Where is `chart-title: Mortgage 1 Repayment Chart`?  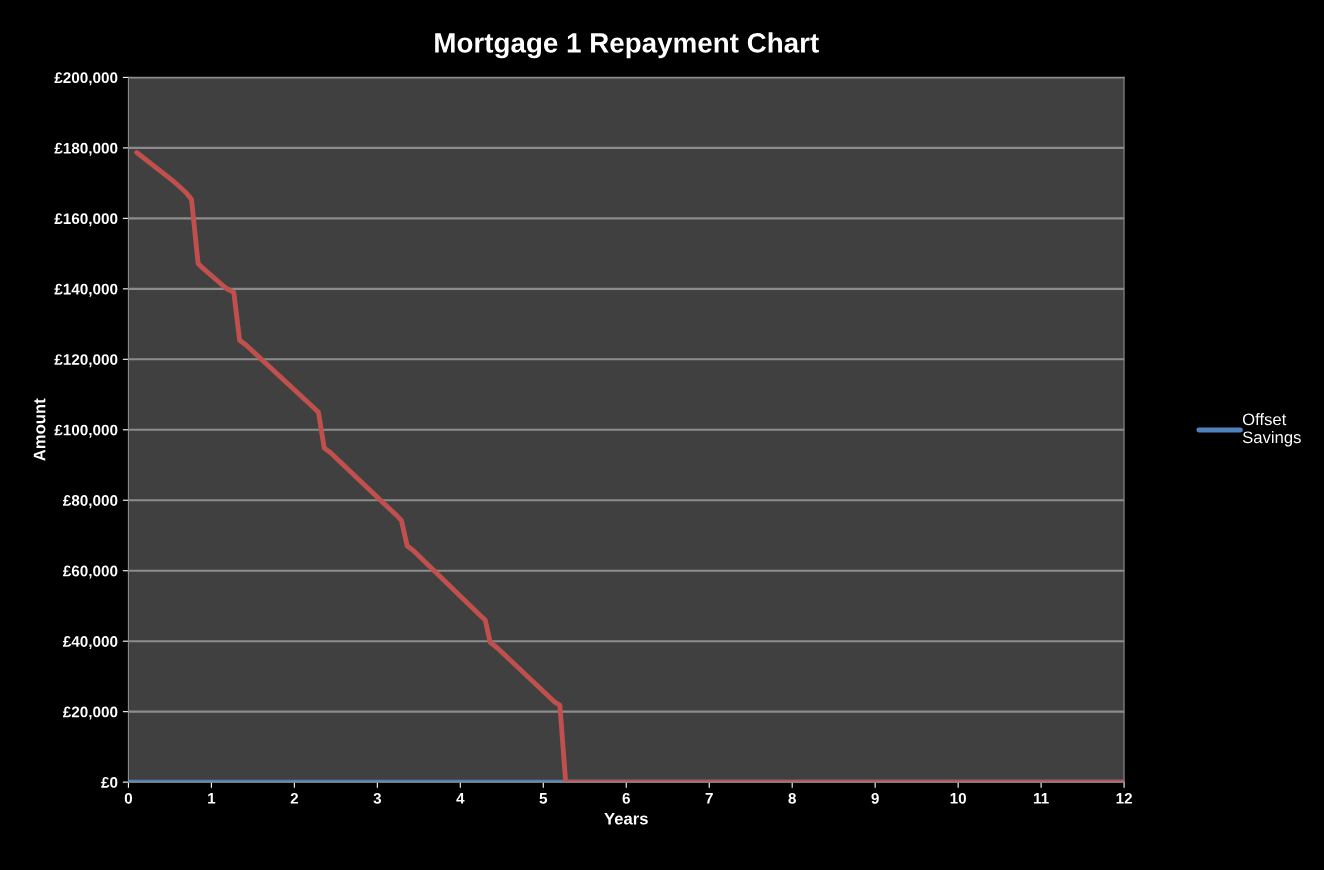
chart-title: Mortgage 1 Repayment Chart is located at coordinates (627, 45).